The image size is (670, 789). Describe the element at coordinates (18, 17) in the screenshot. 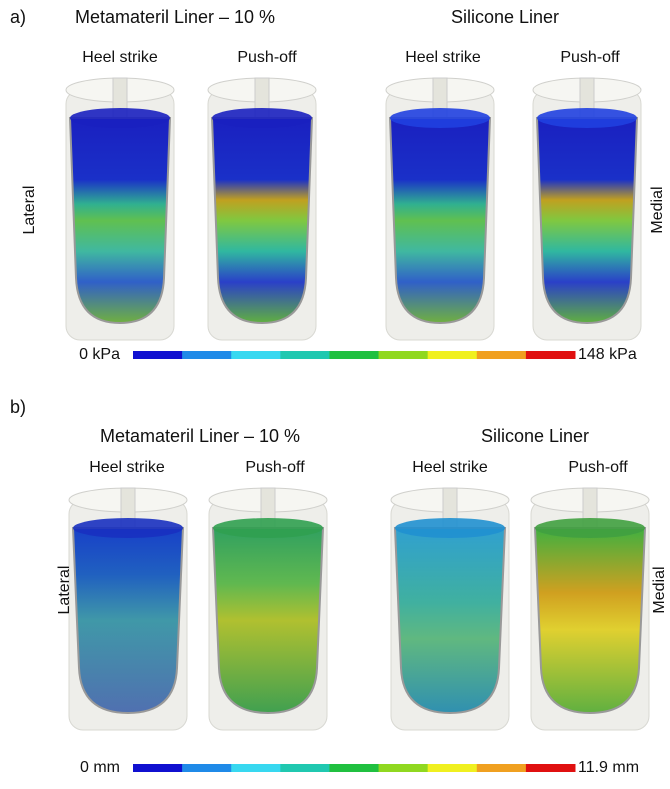

I see `panel-label: a)` at that location.